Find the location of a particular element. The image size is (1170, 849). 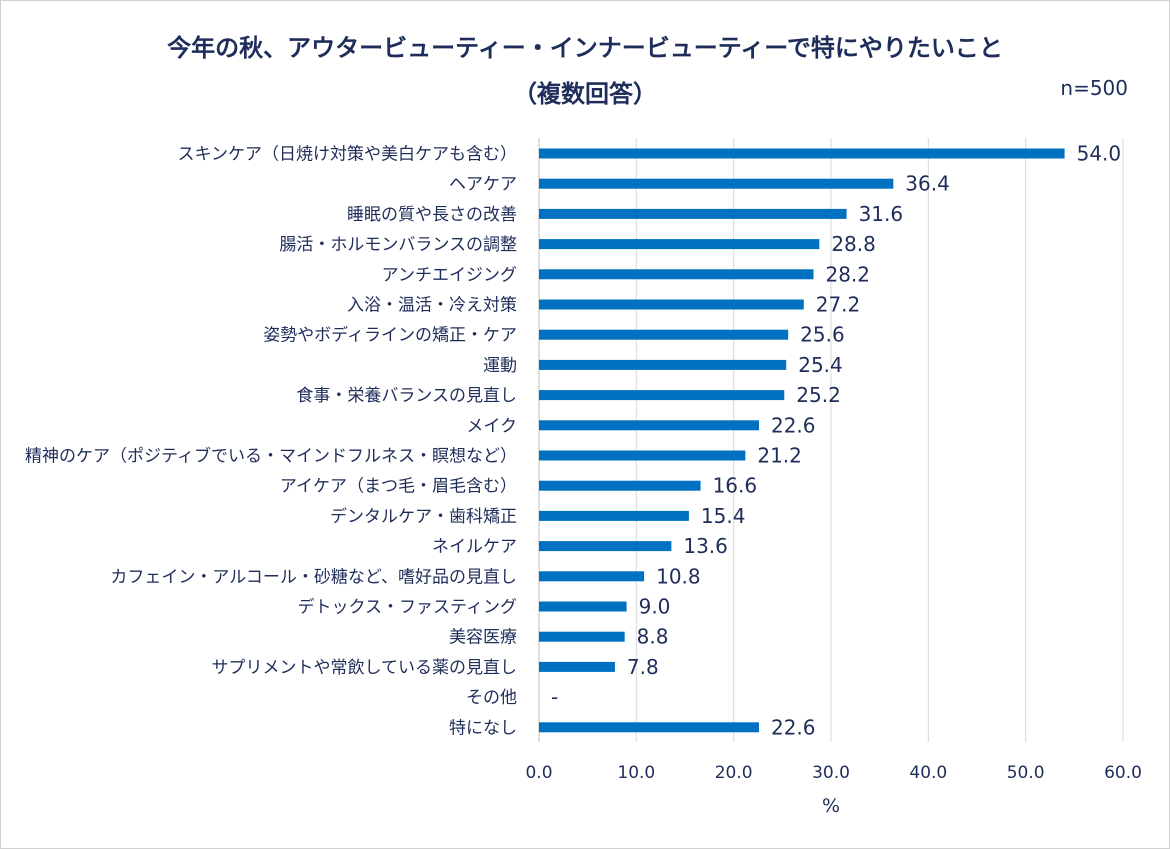

value-label: - is located at coordinates (554, 697).